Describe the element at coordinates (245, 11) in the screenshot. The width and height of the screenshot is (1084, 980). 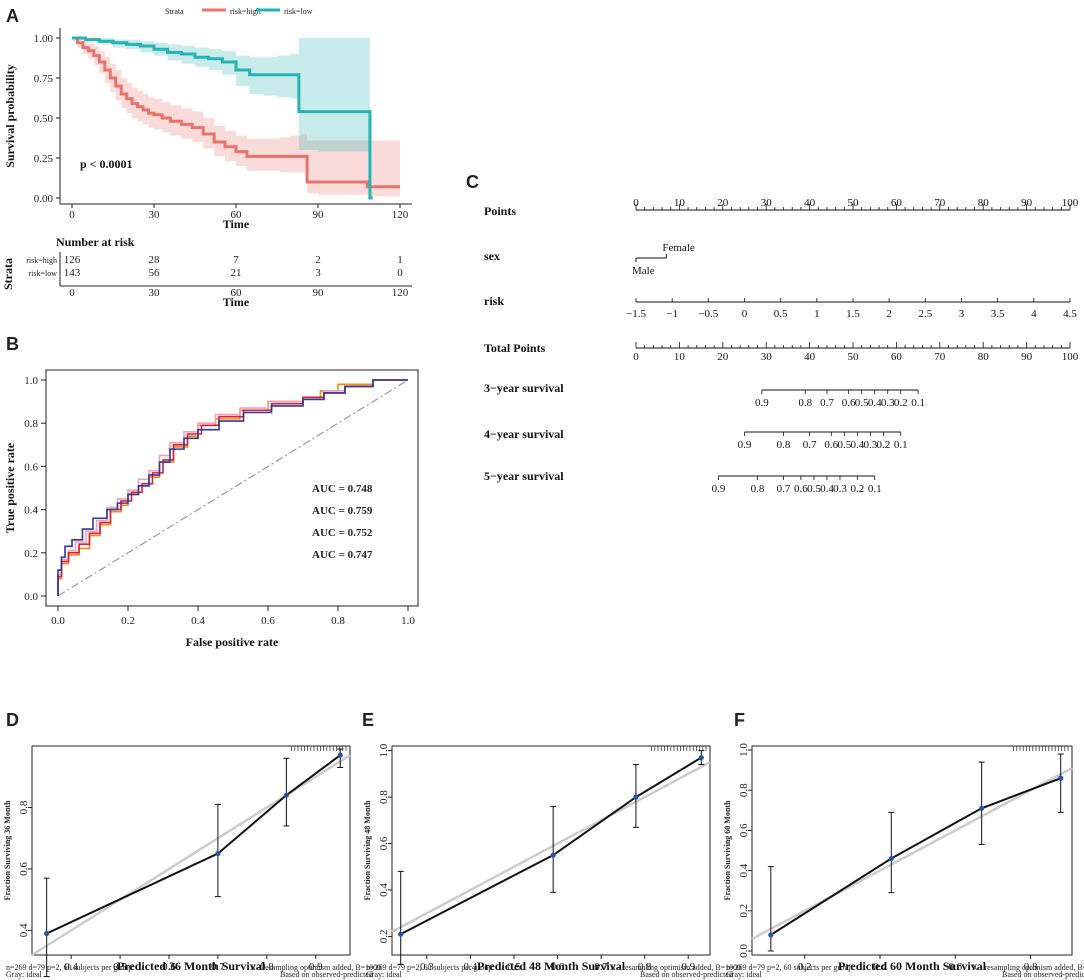
I see `km-legend-high: risk=high` at that location.